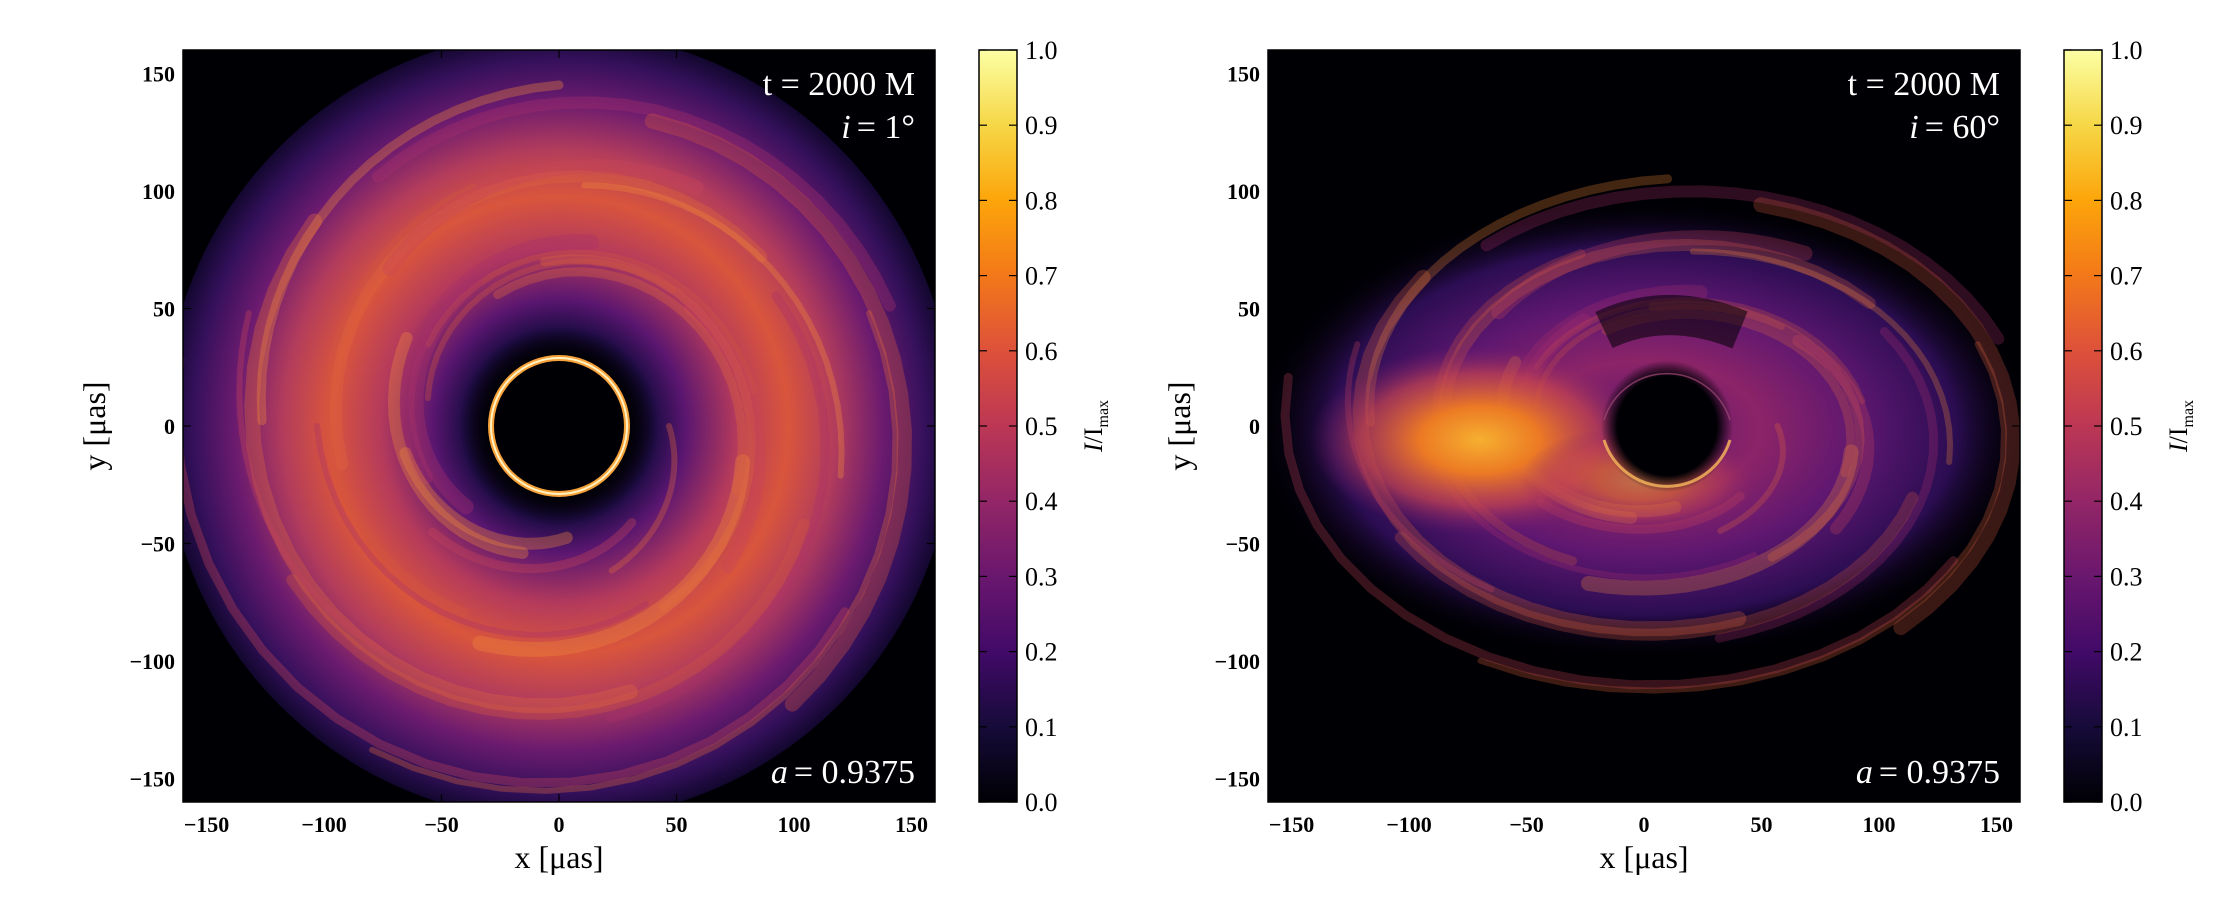 The image size is (2222, 908). I want to click on photon-ring-core, so click(559, 426).